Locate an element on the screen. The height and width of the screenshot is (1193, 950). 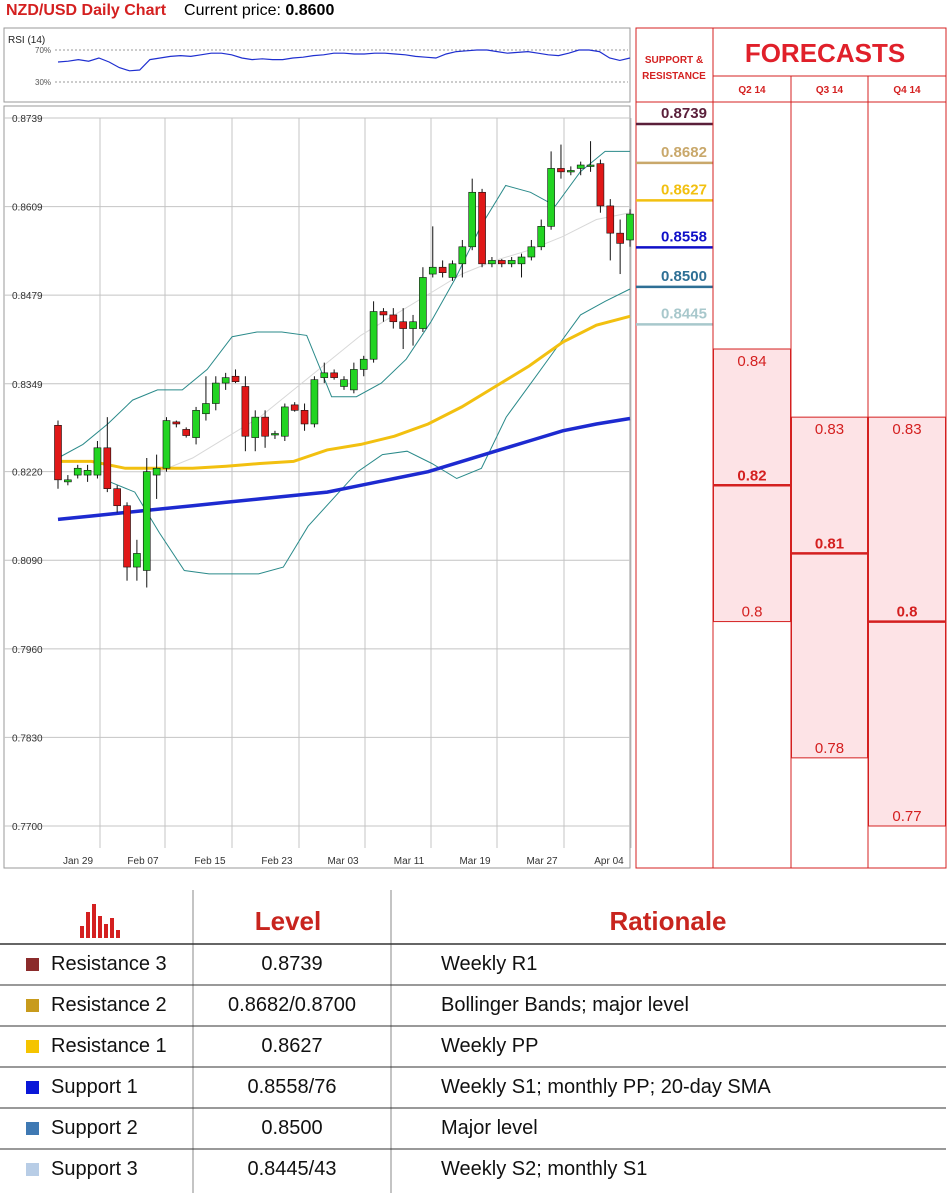
sr-level: 0.8627 is located at coordinates (674, 191).